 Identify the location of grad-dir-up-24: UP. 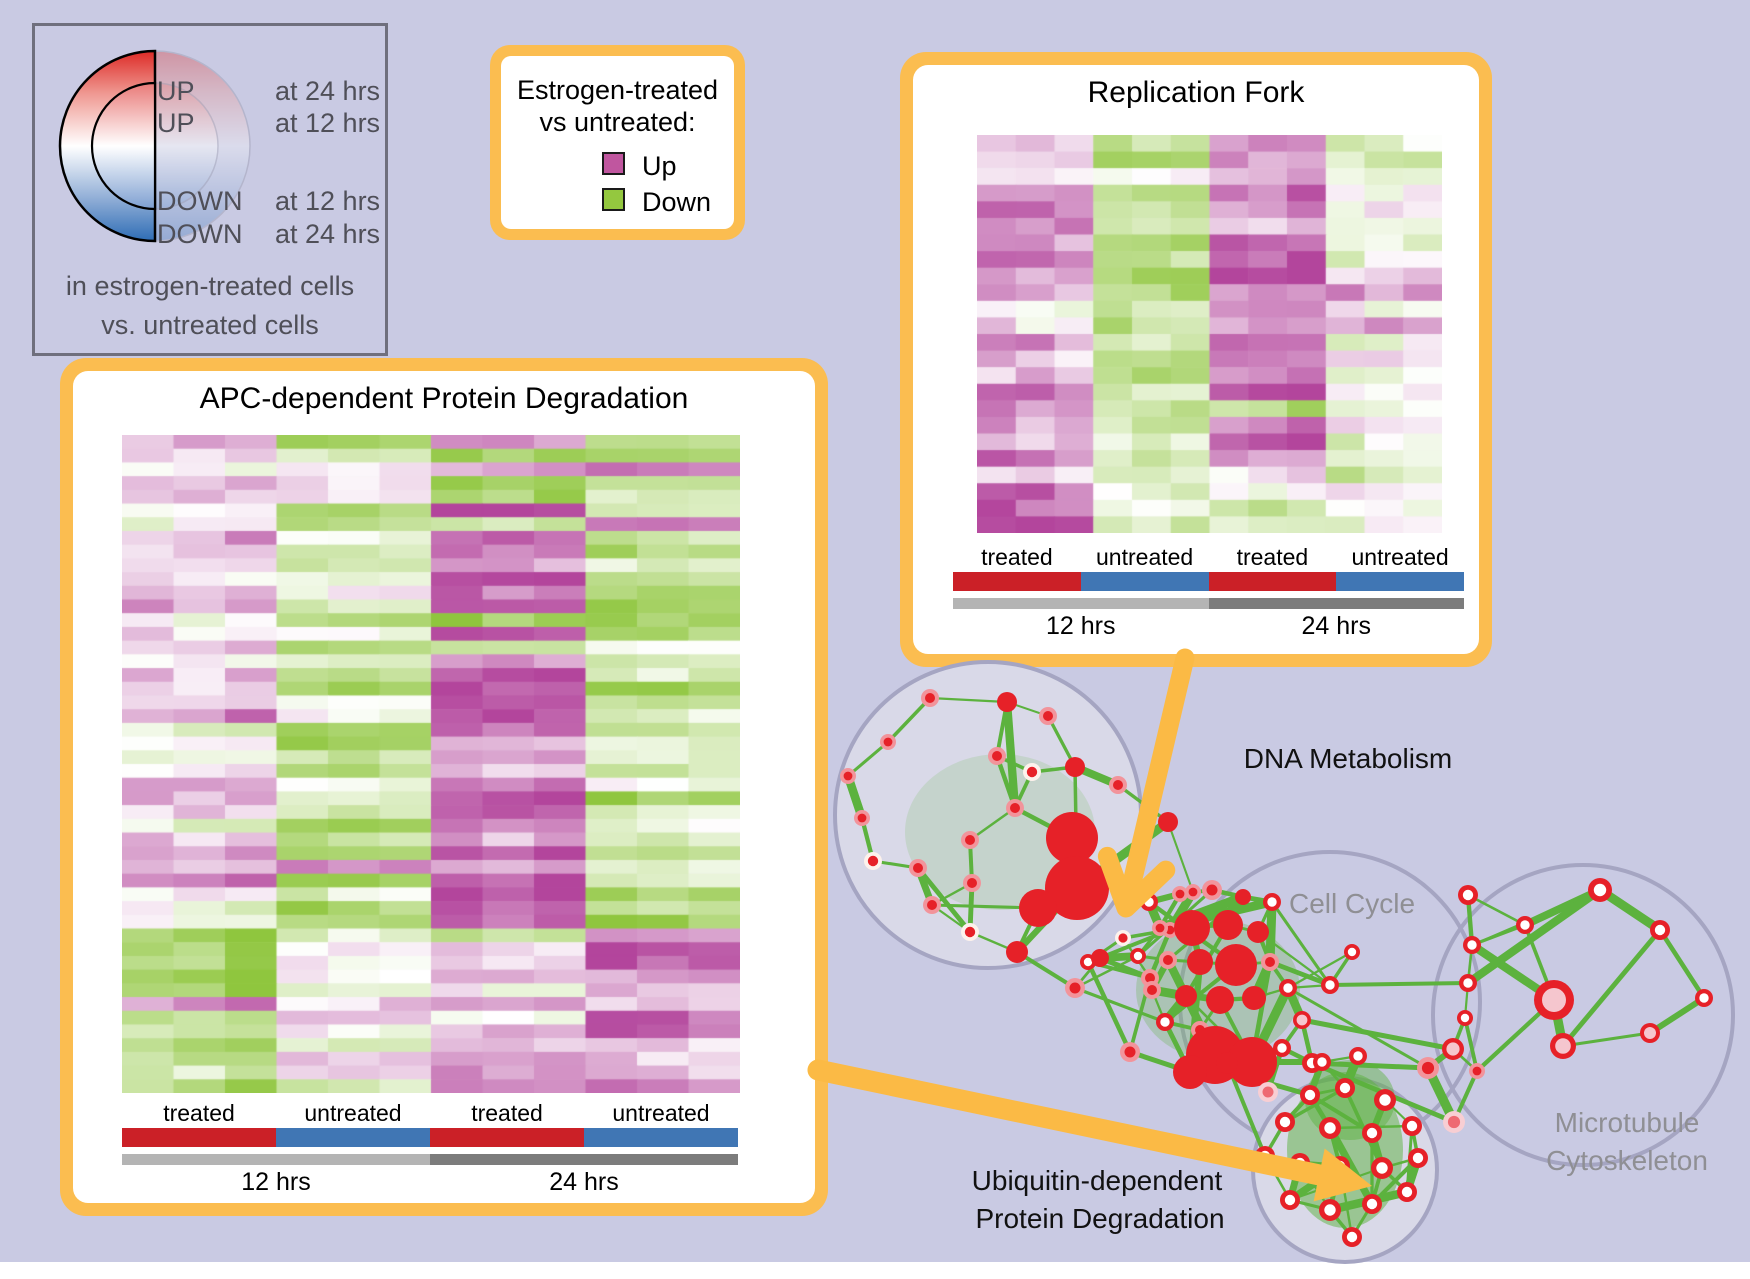
(176, 91).